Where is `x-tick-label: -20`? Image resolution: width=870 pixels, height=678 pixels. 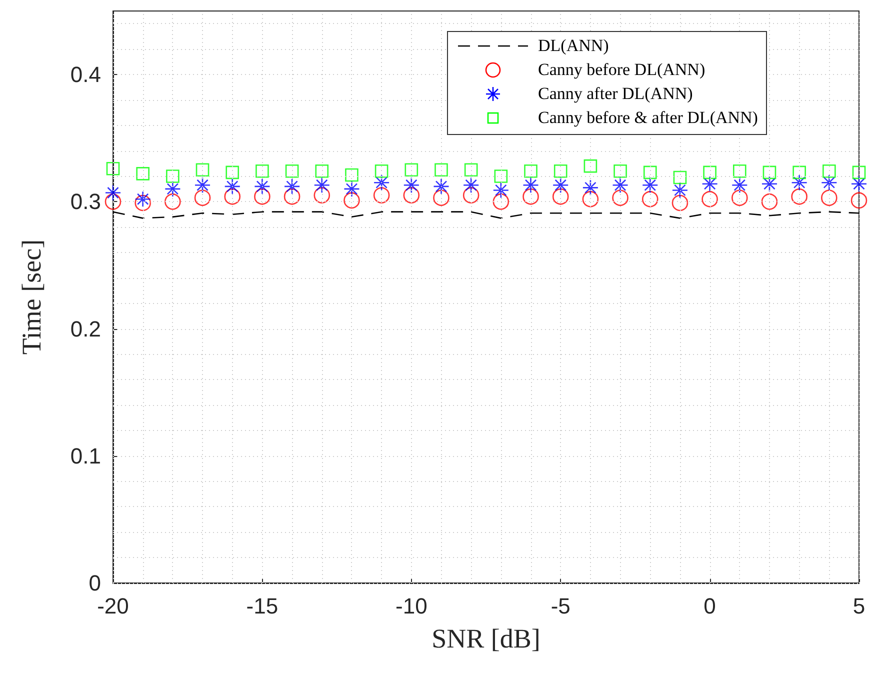
x-tick-label: -20 is located at coordinates (113, 606).